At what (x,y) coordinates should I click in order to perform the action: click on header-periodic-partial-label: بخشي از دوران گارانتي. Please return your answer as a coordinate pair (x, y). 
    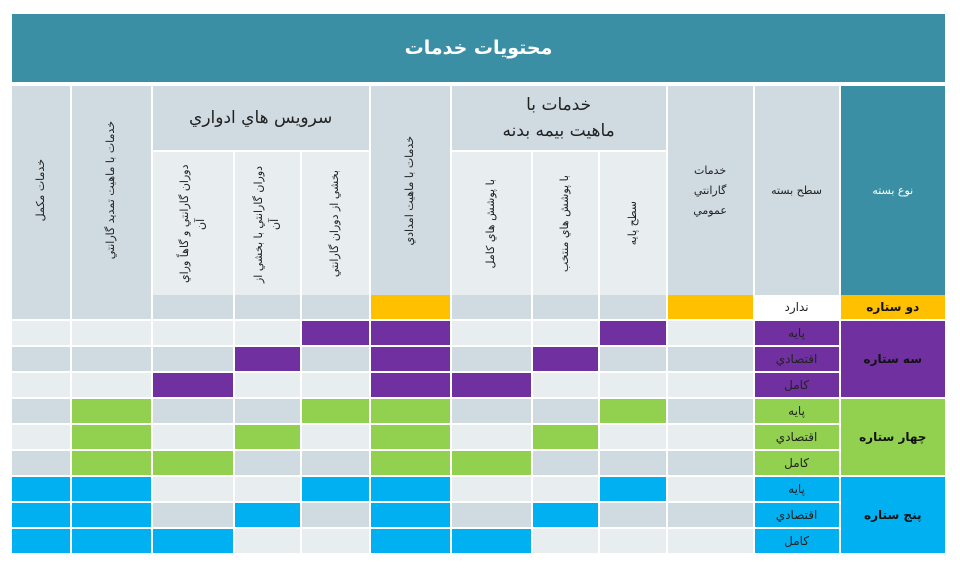
    Looking at the image, I should click on (335, 223).